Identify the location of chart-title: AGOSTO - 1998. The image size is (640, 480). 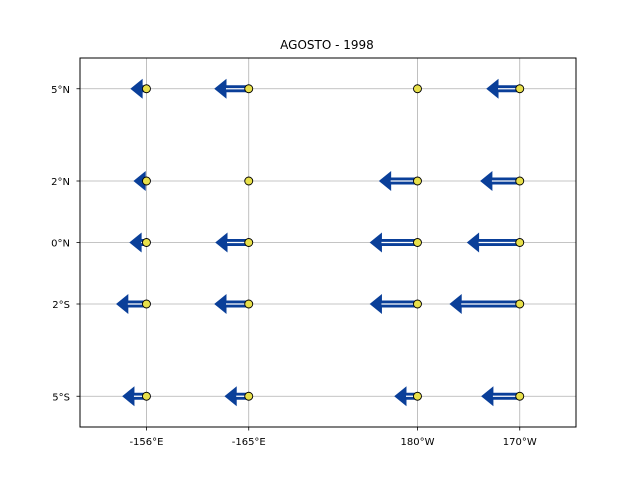
(327, 45).